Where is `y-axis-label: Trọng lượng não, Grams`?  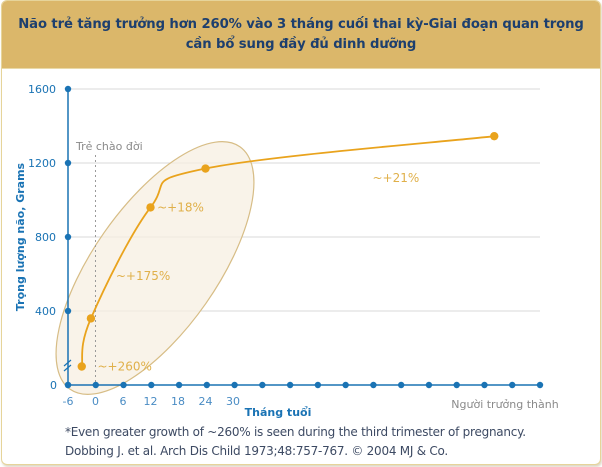
y-axis-label: Trọng lượng não, Grams is located at coordinates (20, 236).